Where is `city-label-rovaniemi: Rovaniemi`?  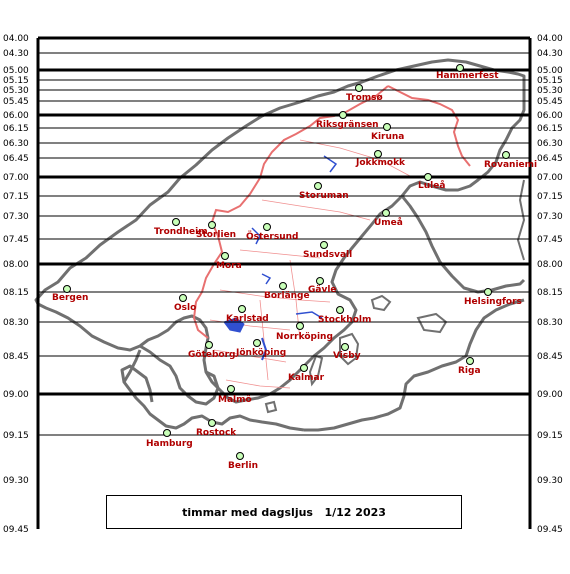 city-label-rovaniemi: Rovaniemi is located at coordinates (510, 165).